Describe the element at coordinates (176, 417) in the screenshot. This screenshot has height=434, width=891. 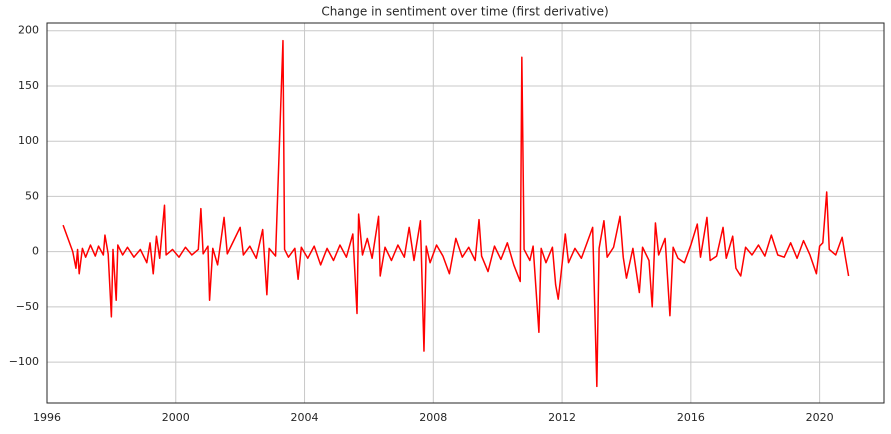
I see `x-tick-label: 2000` at that location.